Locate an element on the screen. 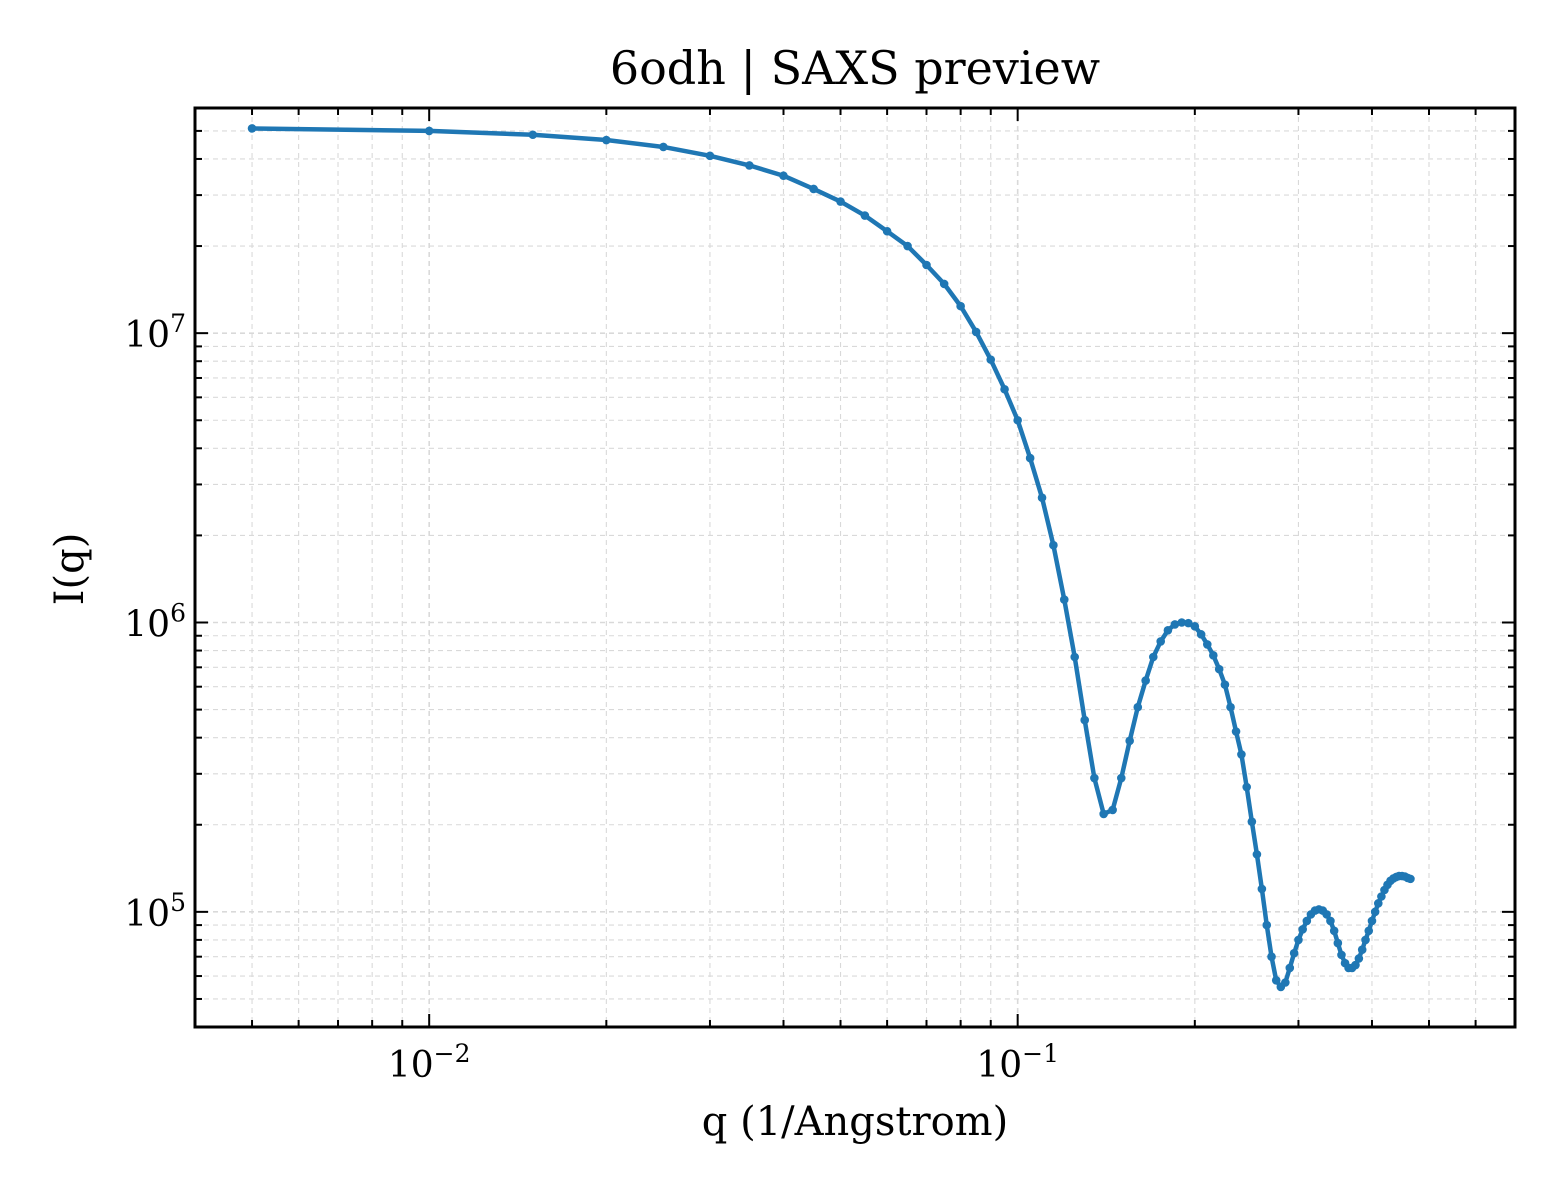  y-tick-label: 10⁵ is located at coordinates (155, 911).